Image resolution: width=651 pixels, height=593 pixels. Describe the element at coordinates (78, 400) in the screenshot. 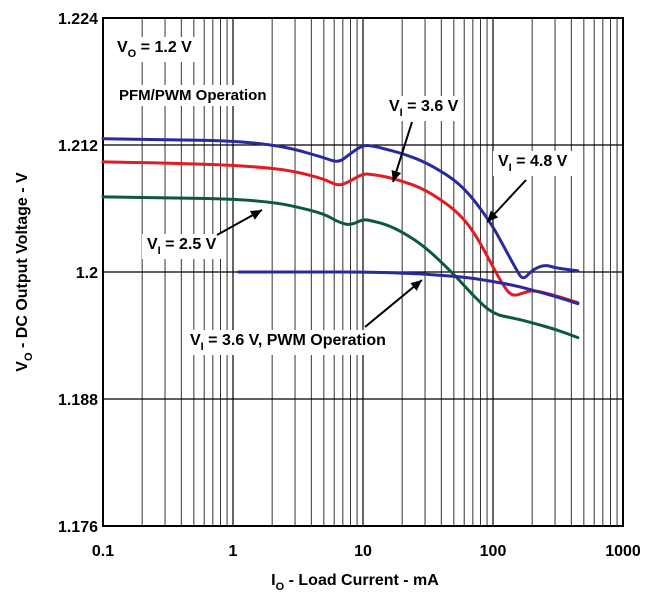

I see `y-tick-label: 1.188` at that location.